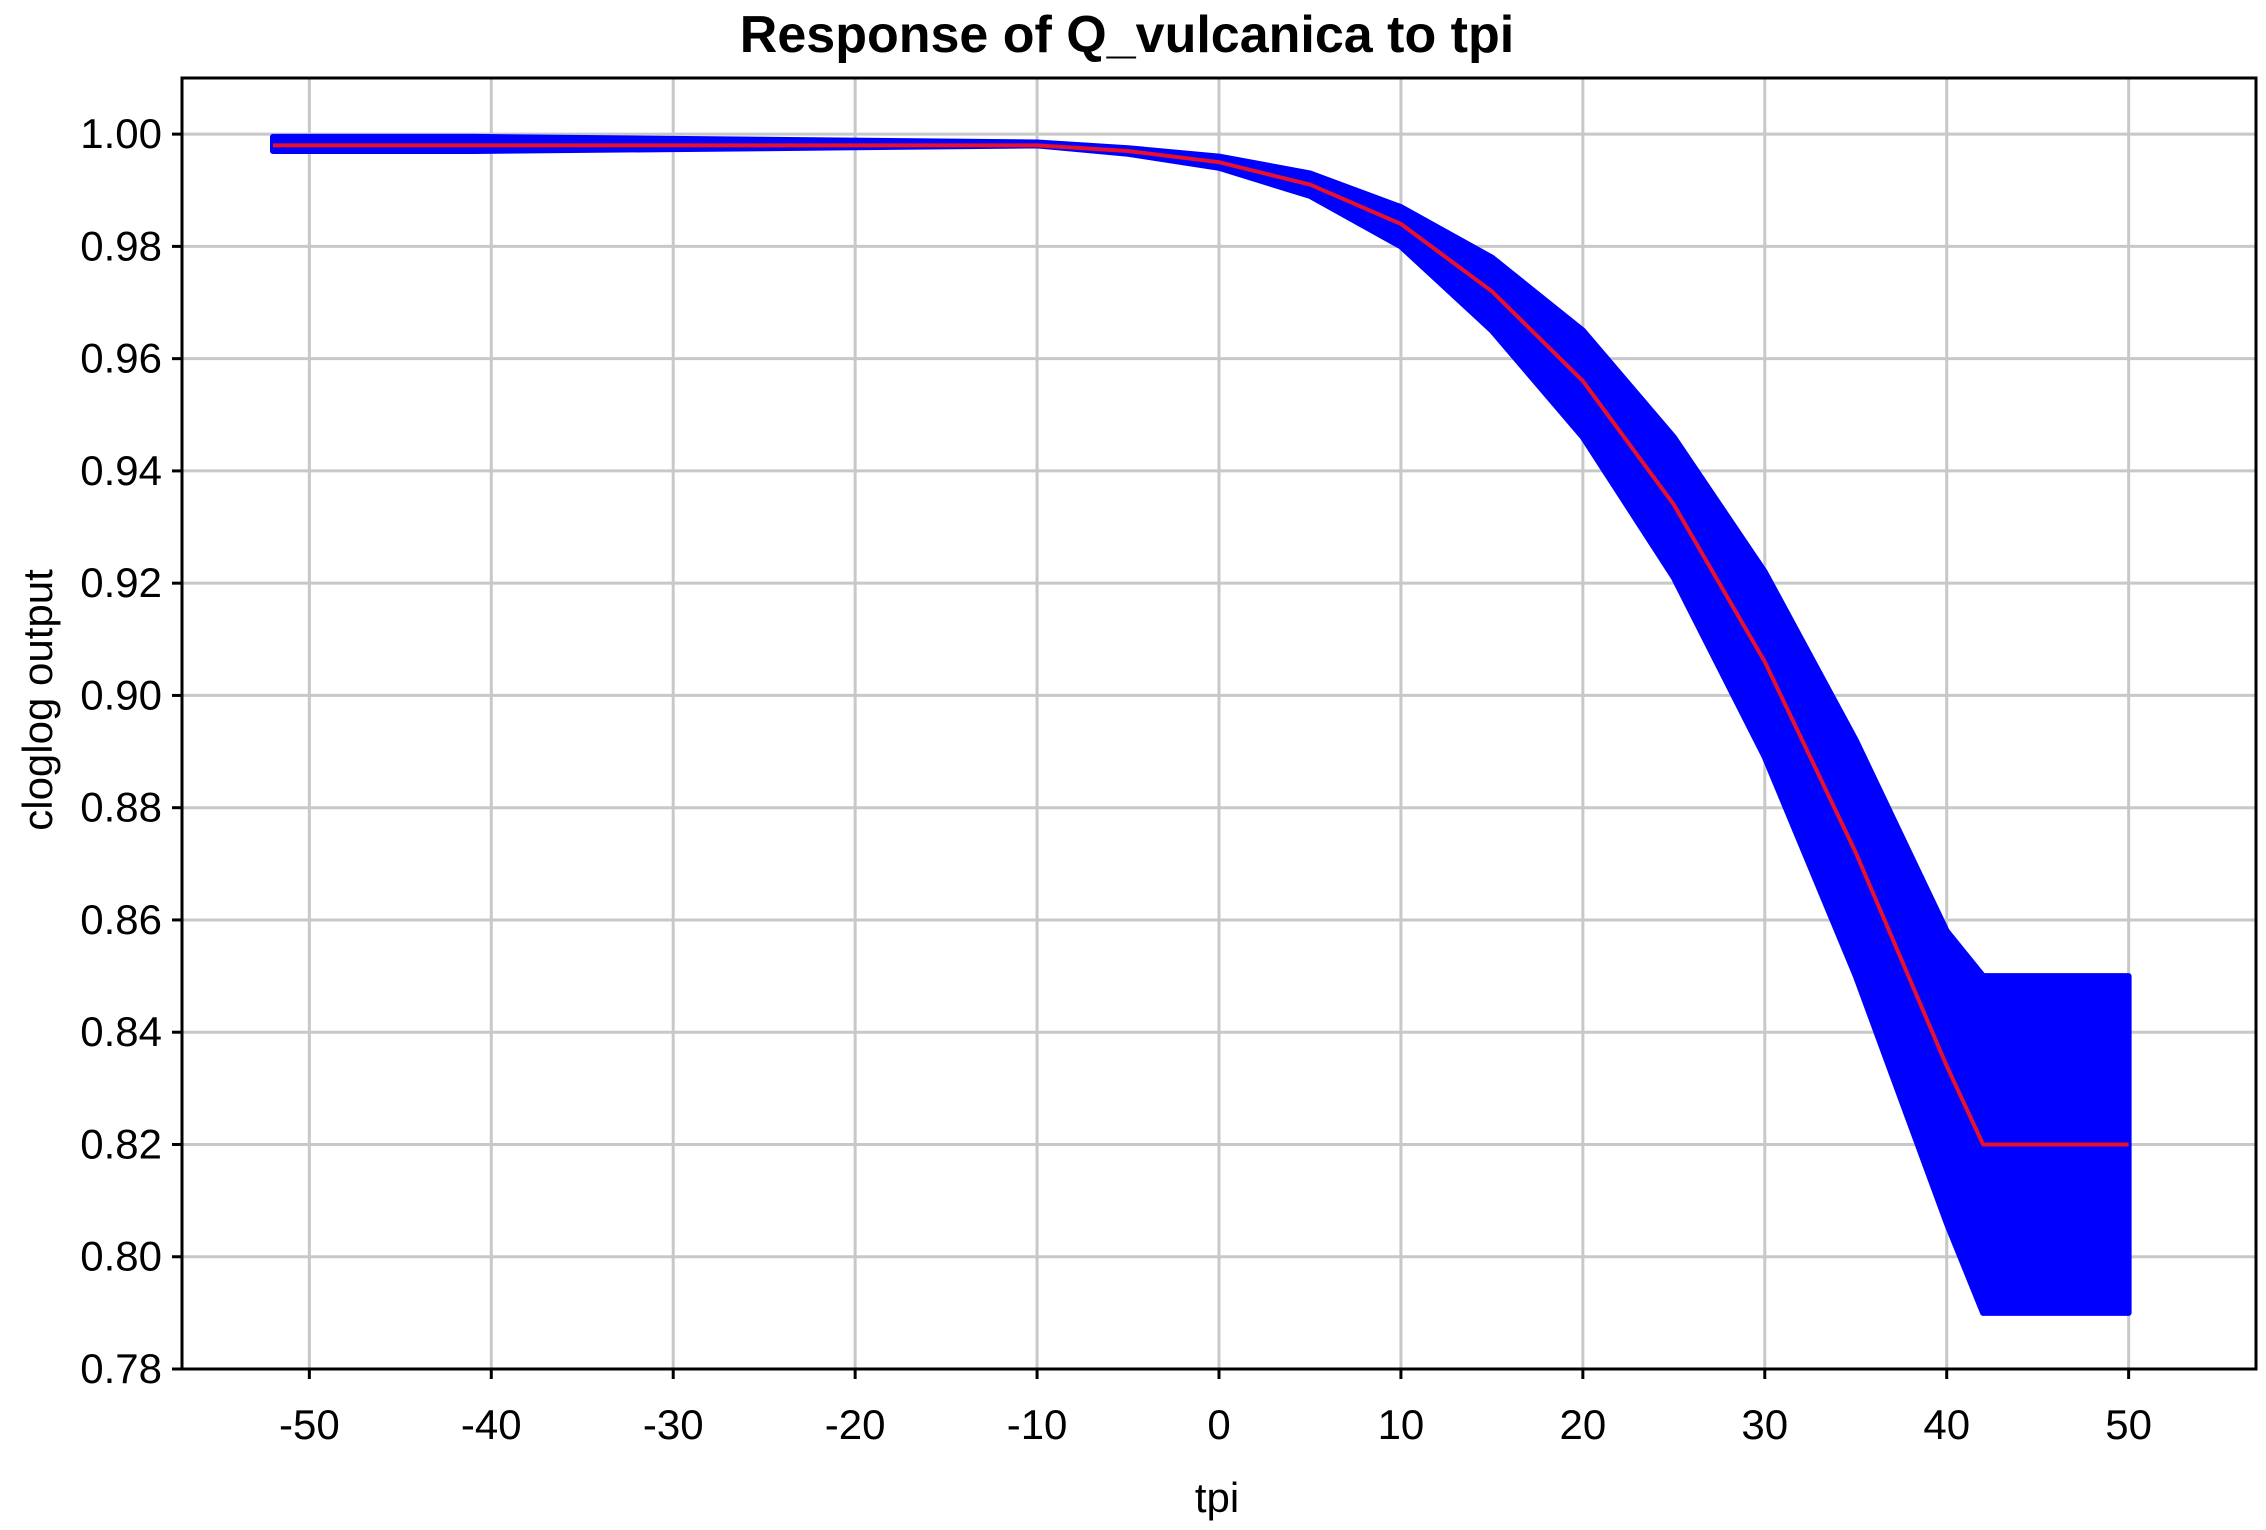 This screenshot has height=1530, width=2266. Describe the element at coordinates (37, 700) in the screenshot. I see `y-axis-label: cloglog output` at that location.